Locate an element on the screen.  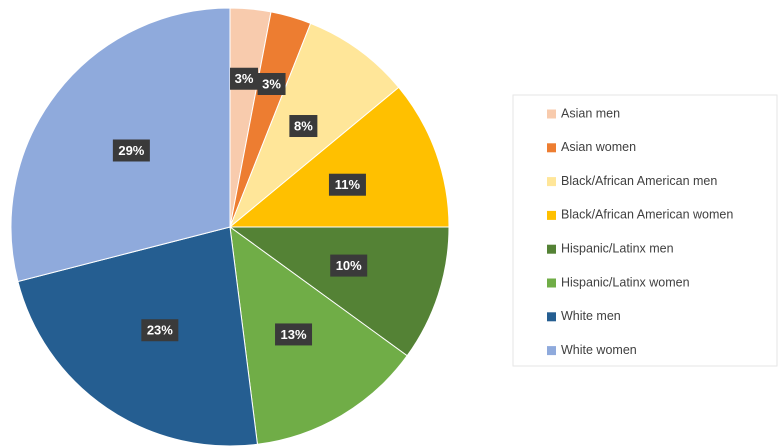
legend-label: Asian women is located at coordinates (598, 147).